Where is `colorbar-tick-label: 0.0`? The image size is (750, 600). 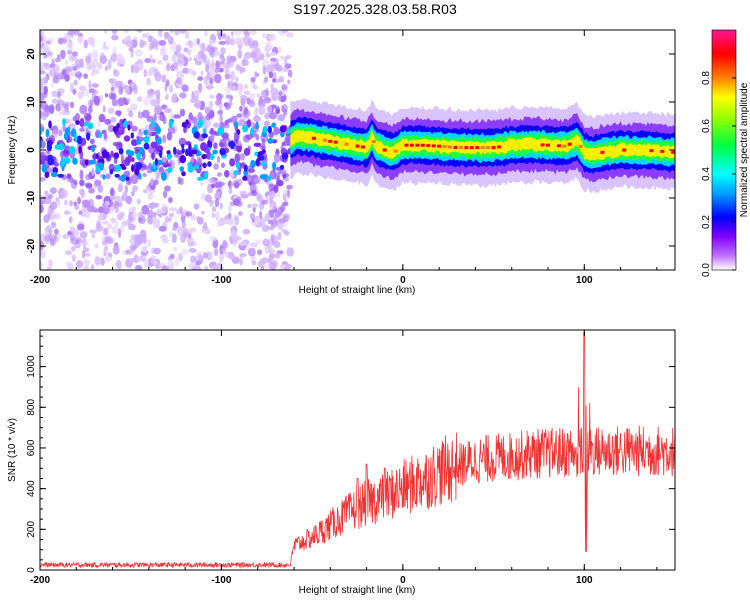 colorbar-tick-label: 0.0 is located at coordinates (706, 270).